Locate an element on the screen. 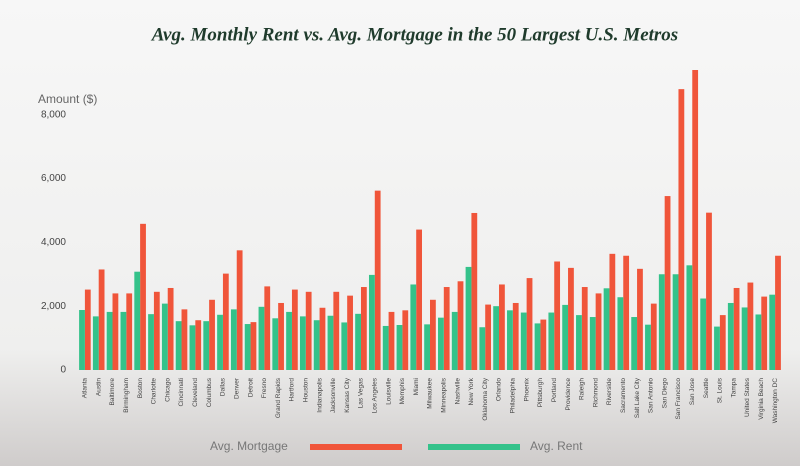 The image size is (800, 466). x-tick-label: Riverside is located at coordinates (609, 391).